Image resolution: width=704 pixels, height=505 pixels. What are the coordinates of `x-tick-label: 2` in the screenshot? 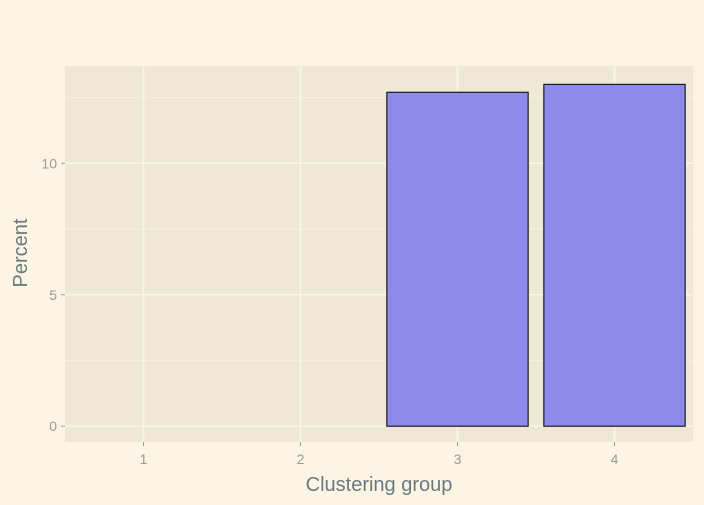 It's located at (301, 459).